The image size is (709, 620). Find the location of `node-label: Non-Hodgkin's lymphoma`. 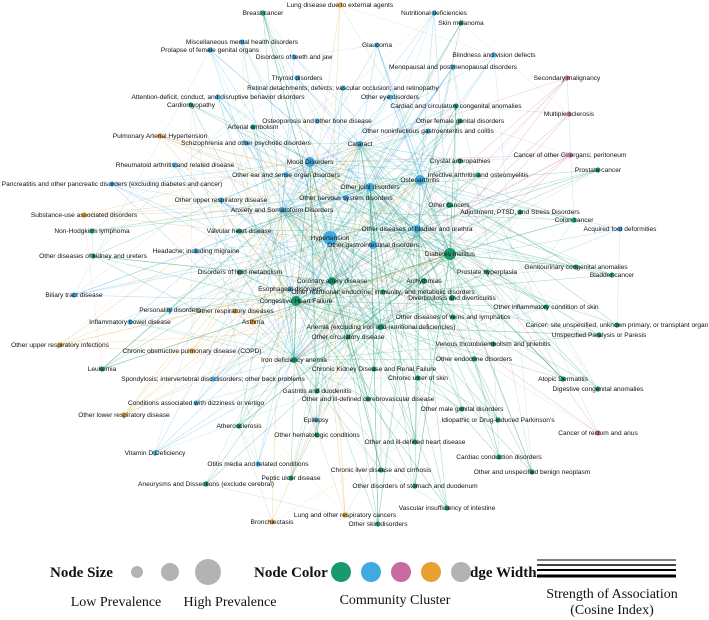

node-label: Non-Hodgkin's lymphoma is located at coordinates (92, 231).